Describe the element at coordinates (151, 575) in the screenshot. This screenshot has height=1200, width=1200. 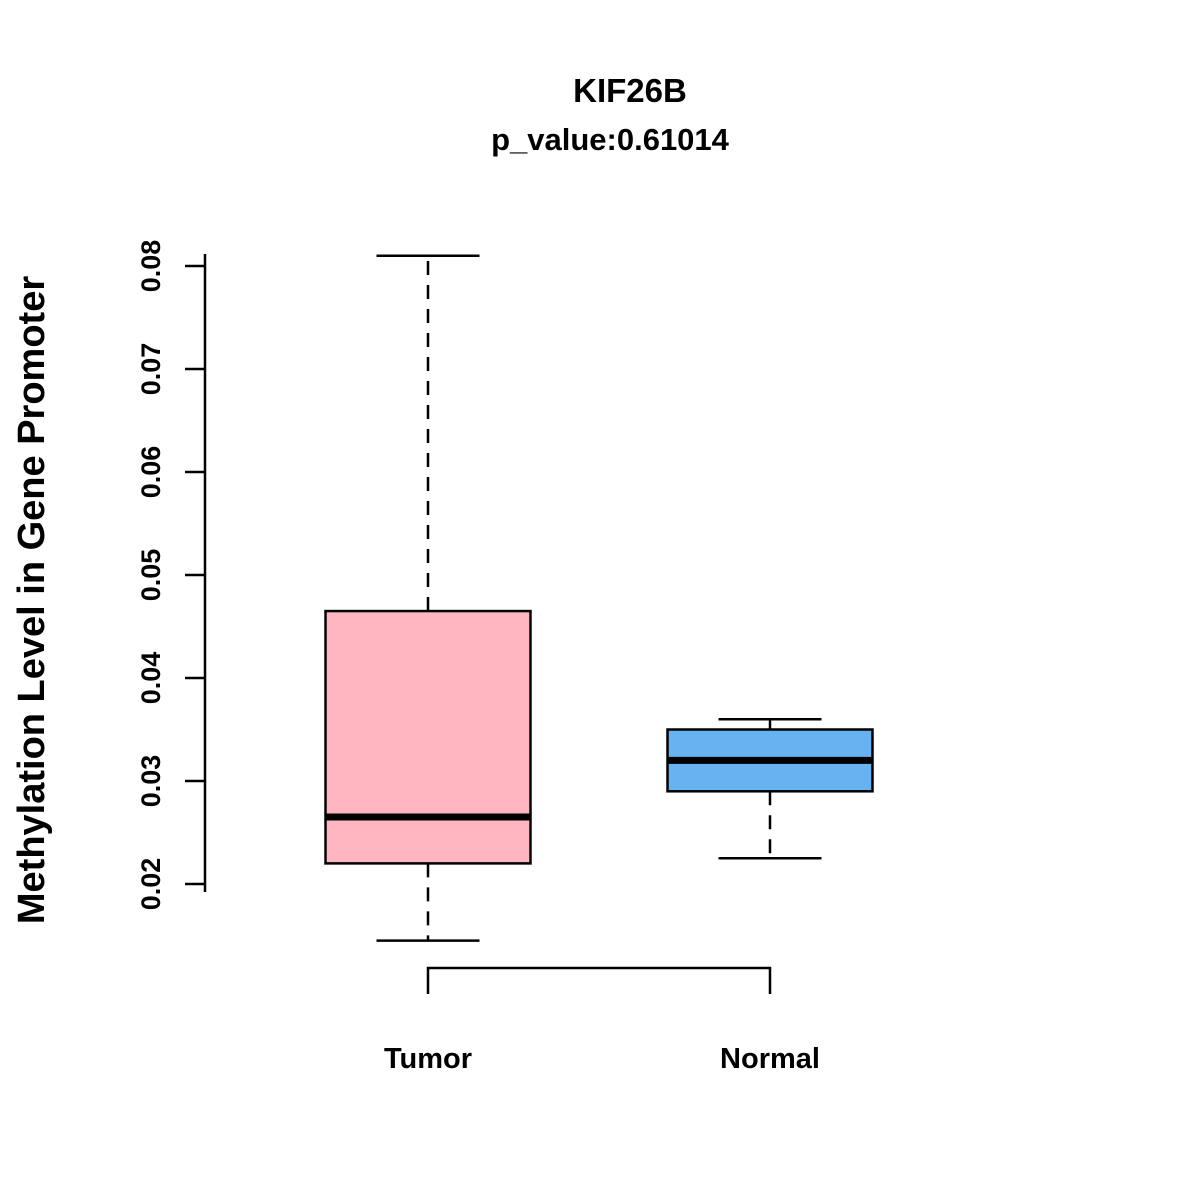
I see `y-tick-label: 0.05` at that location.